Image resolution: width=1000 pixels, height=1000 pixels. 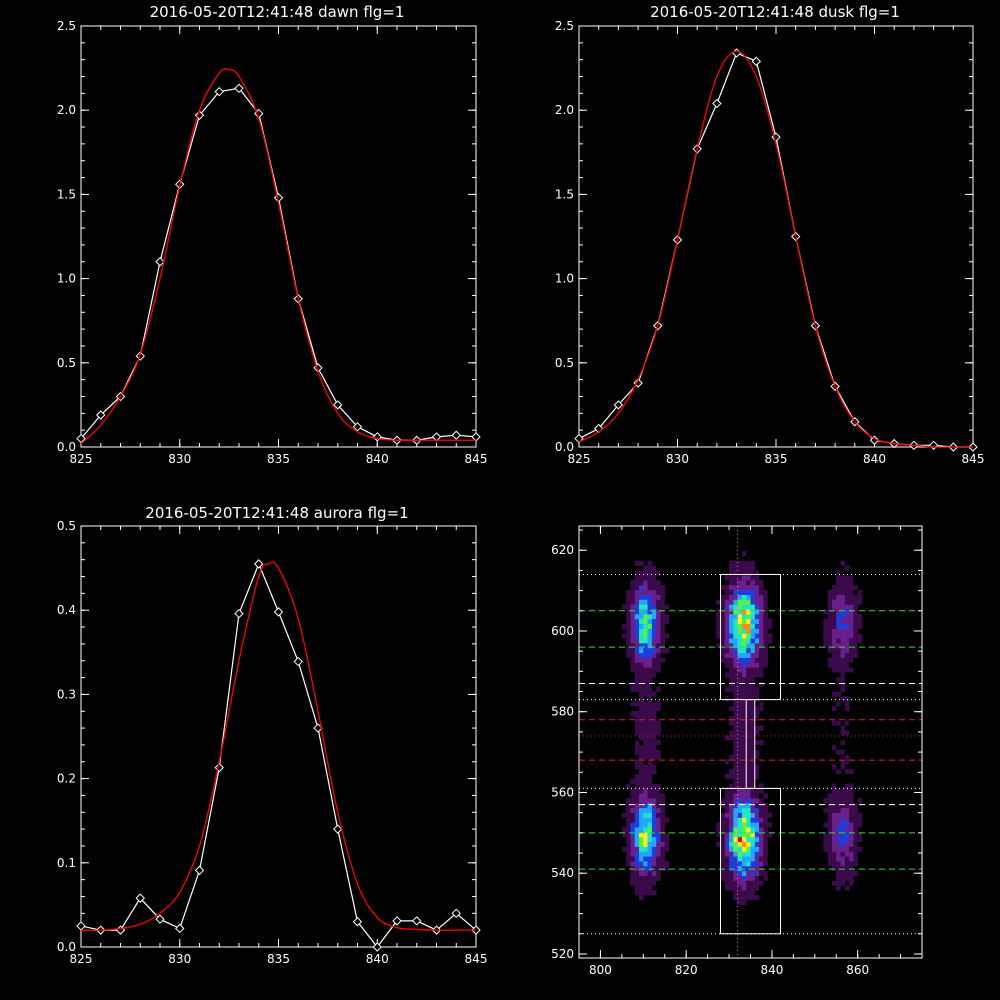 I want to click on aurora-data-point, so click(x=180, y=928).